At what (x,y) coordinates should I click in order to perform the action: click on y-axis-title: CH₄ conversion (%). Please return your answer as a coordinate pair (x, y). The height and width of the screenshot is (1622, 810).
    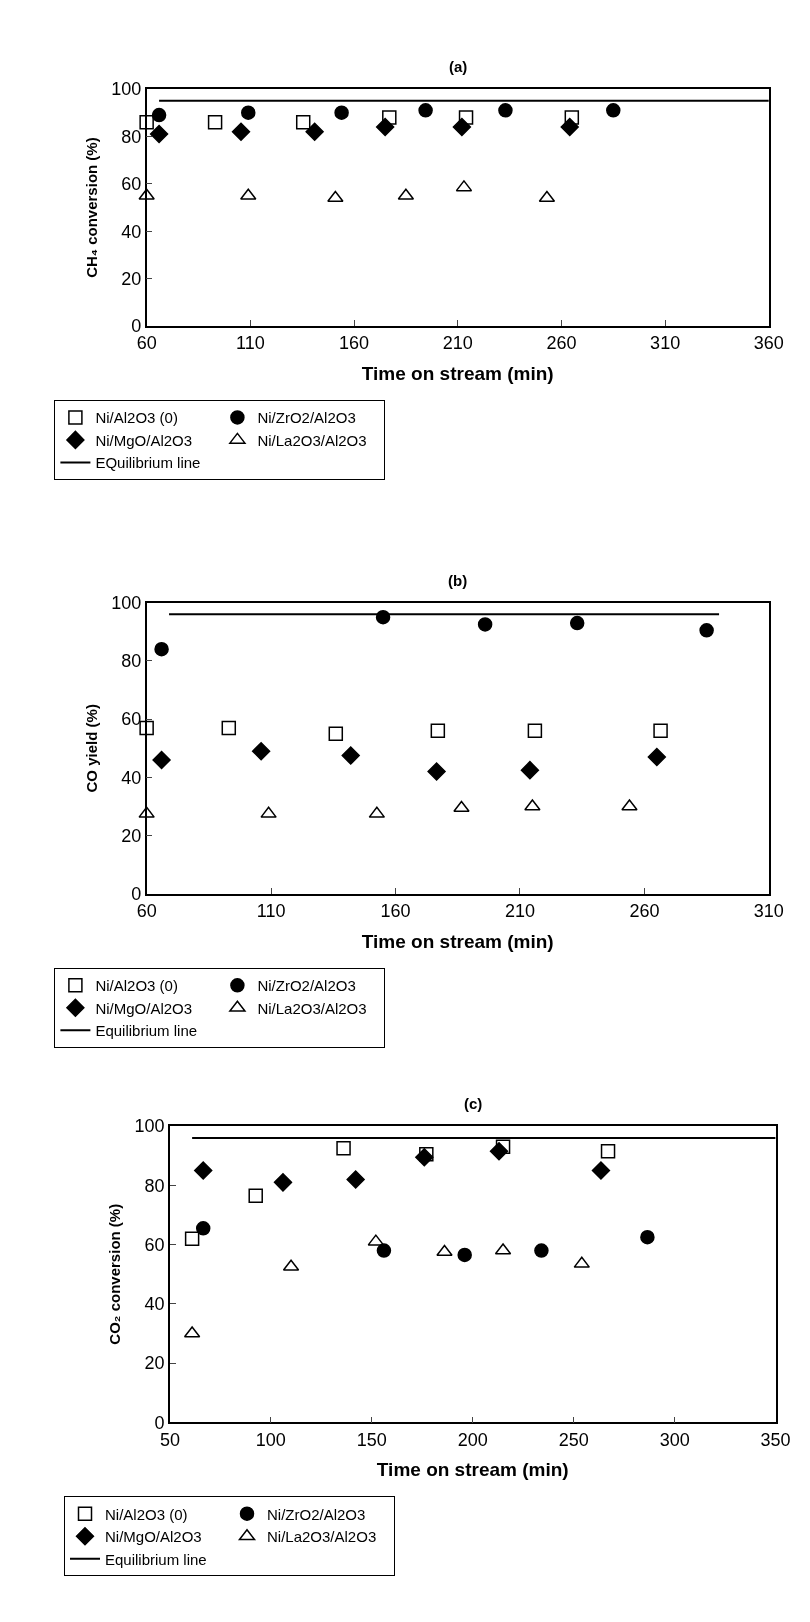
    Looking at the image, I should click on (91, 207).